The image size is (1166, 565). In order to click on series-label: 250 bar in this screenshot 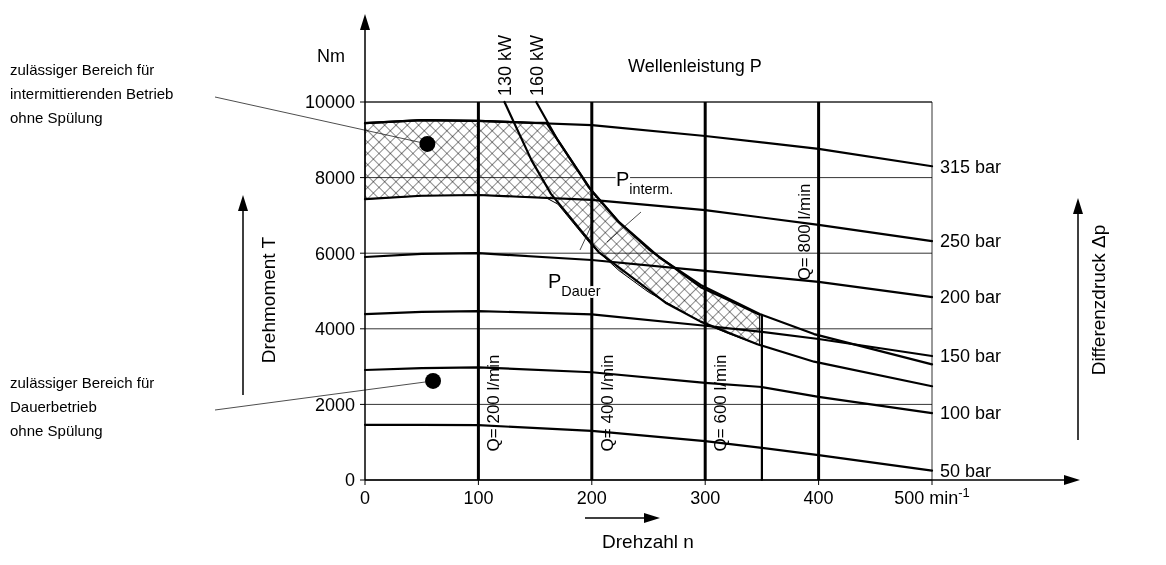, I will do `click(971, 241)`.